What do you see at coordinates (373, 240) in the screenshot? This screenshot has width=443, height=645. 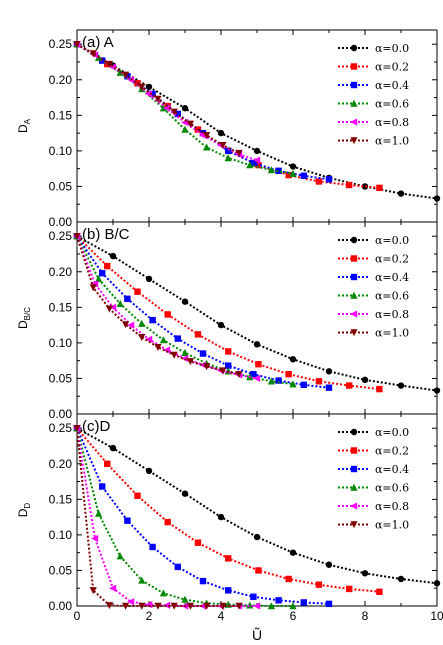 I see `legend-item: α=0.0` at bounding box center [373, 240].